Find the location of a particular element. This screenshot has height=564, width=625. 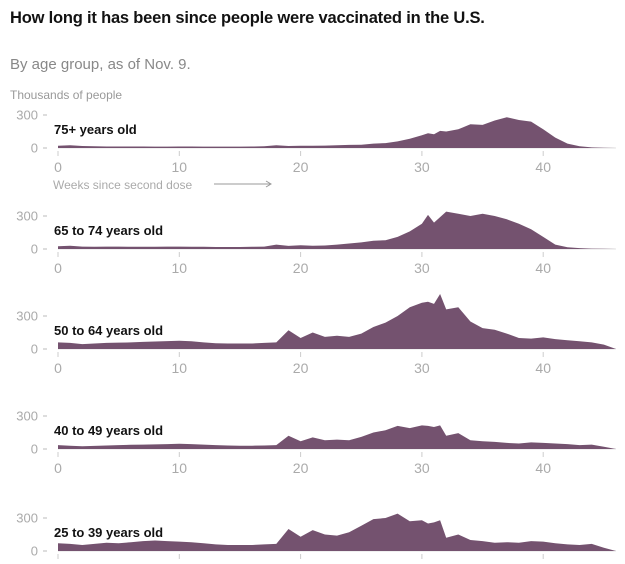

age-group-label: 75+ years old is located at coordinates (95, 129).